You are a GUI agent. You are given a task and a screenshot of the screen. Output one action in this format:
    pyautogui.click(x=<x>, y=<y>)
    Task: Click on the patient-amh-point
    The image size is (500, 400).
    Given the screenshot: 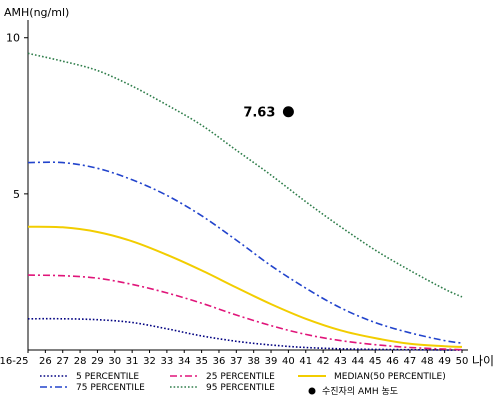 What is the action you would take?
    pyautogui.click(x=288, y=112)
    